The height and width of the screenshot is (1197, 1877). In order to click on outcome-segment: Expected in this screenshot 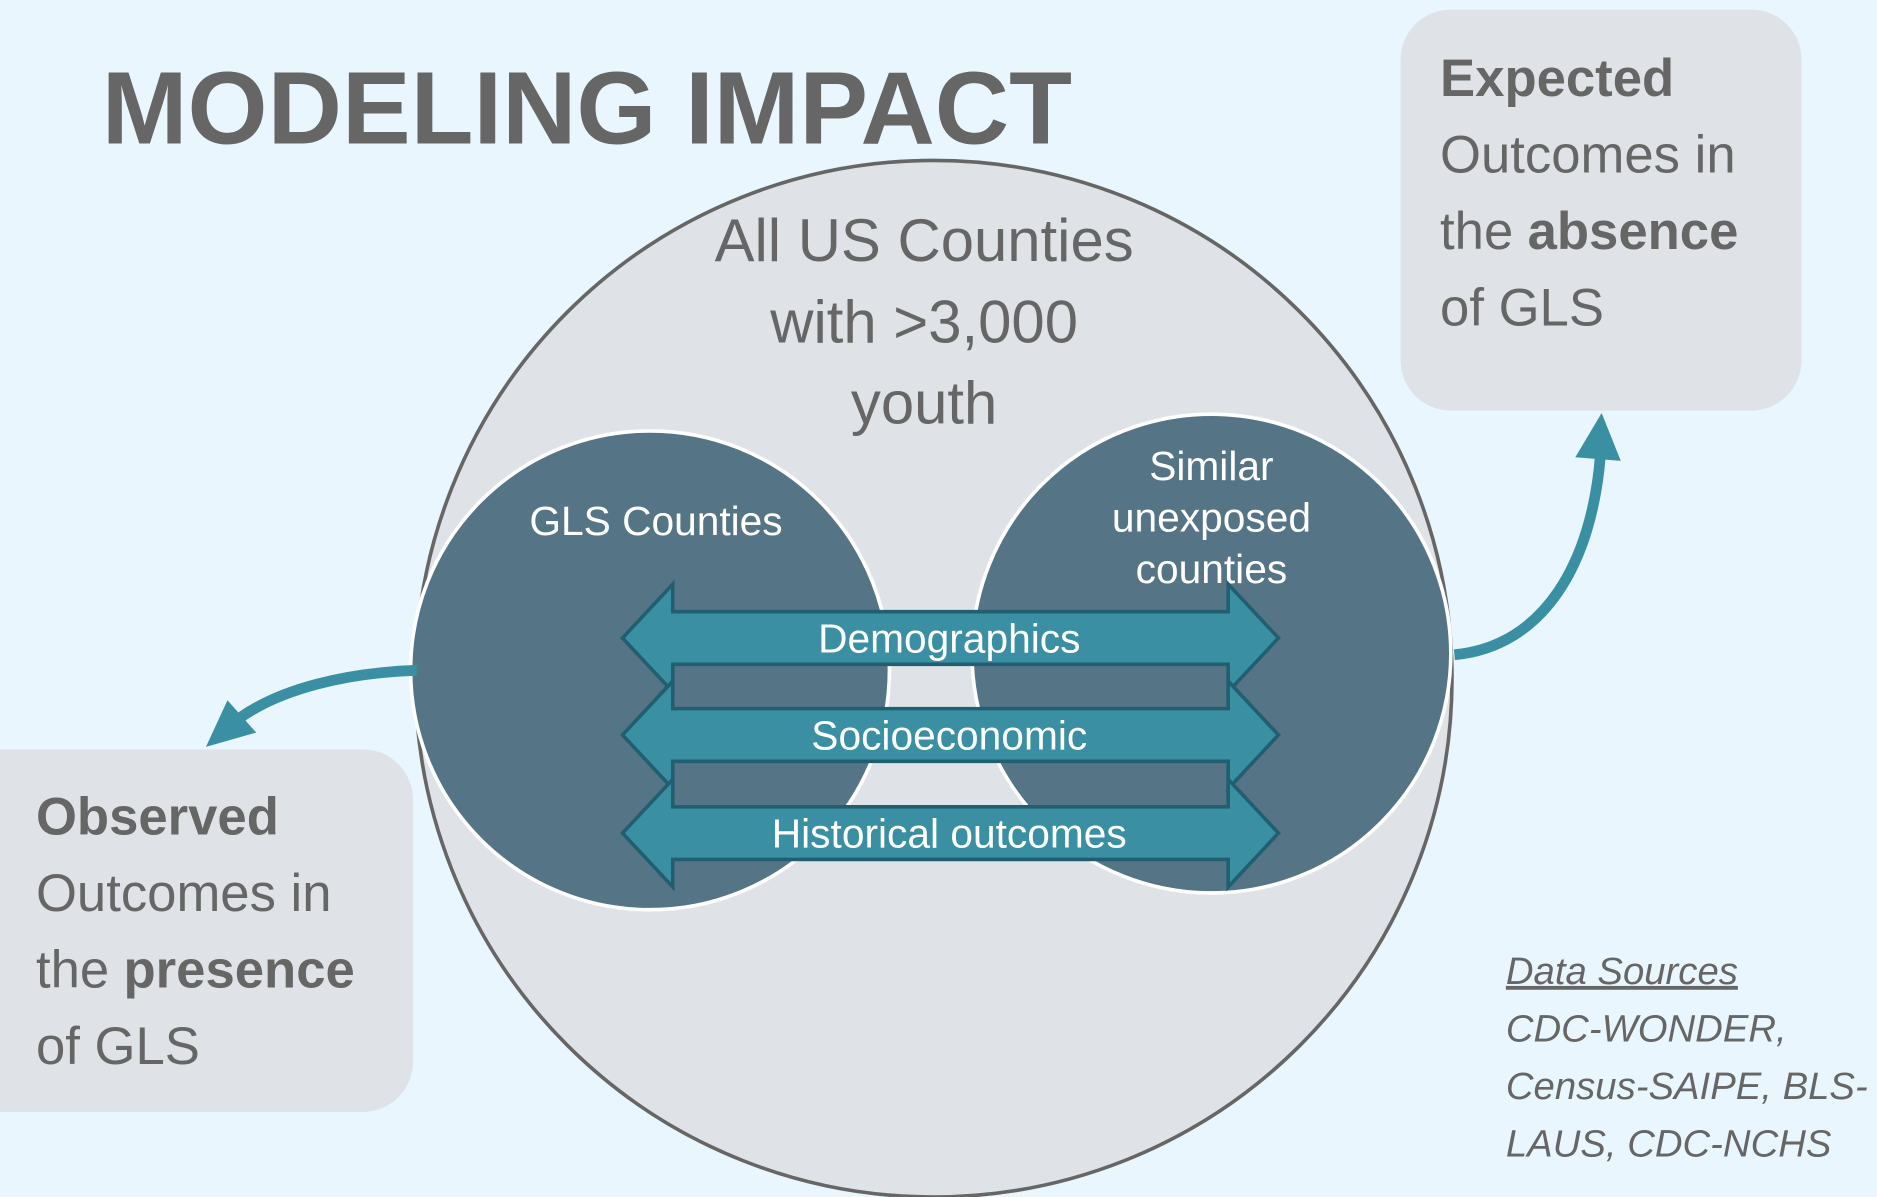, I will do `click(1557, 78)`.